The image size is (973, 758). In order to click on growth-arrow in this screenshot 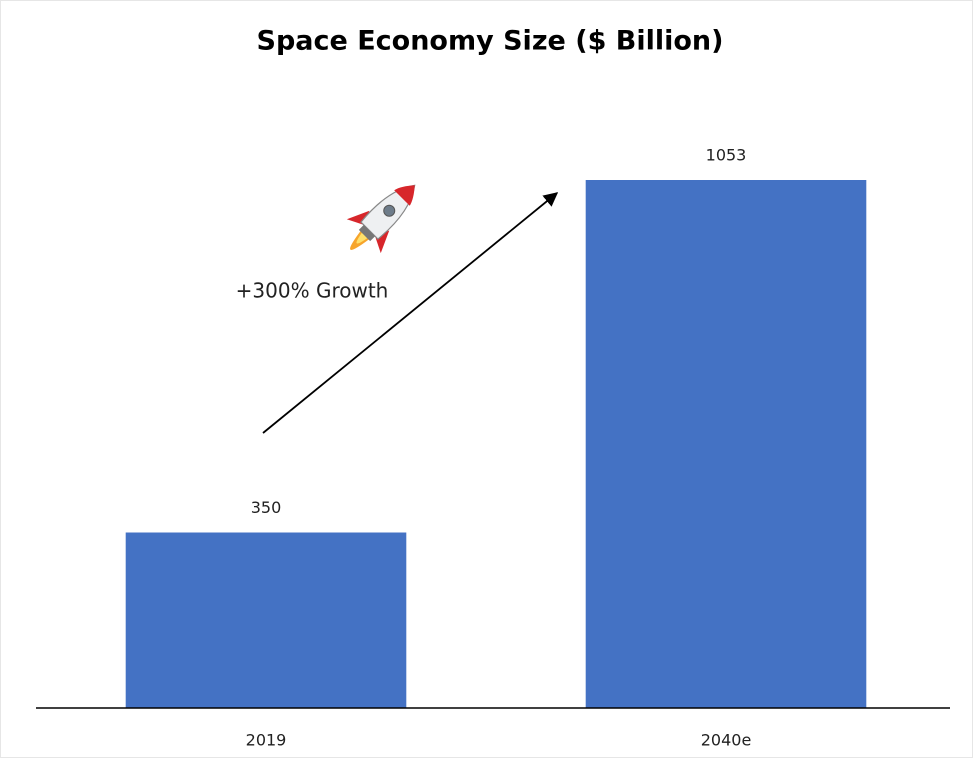, I will do `click(410, 313)`.